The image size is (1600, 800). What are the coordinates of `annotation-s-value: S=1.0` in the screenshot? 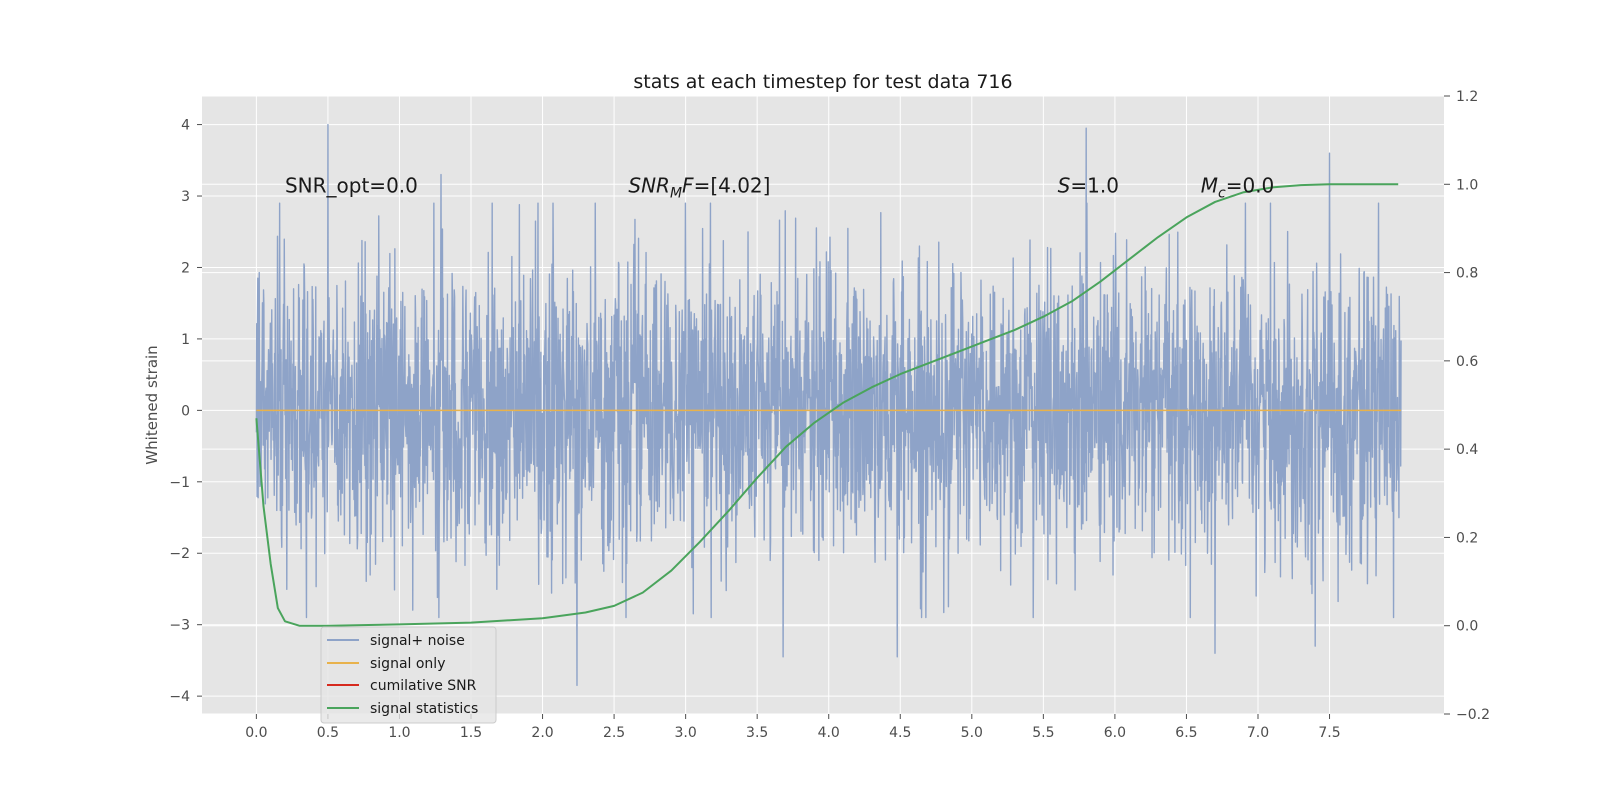 It's located at (1088, 185).